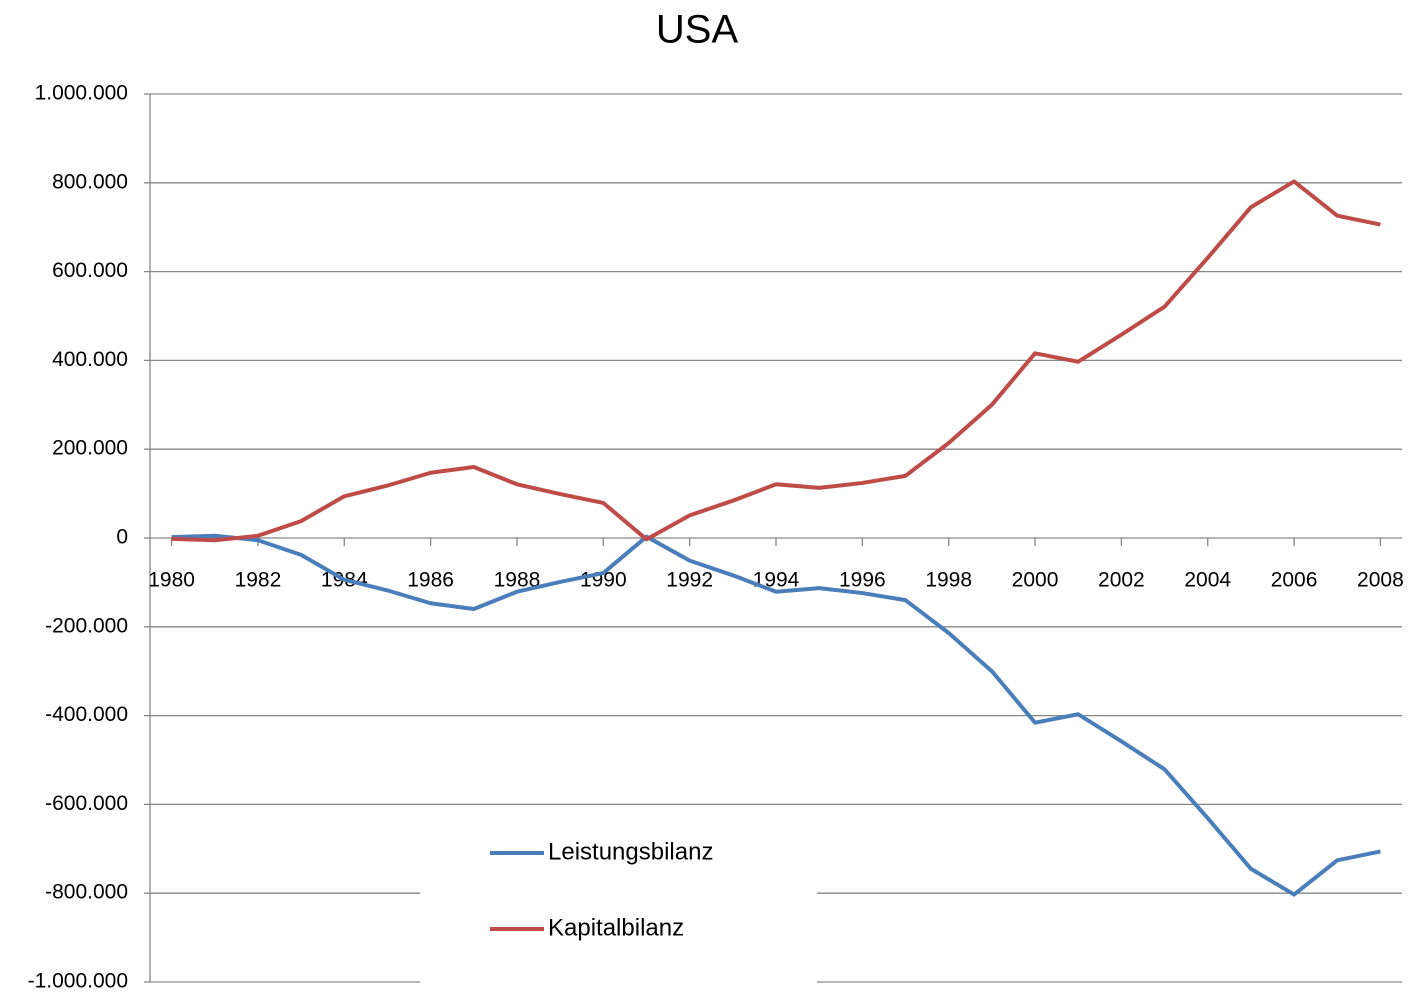 Image resolution: width=1411 pixels, height=997 pixels. I want to click on legend-box, so click(618, 900).